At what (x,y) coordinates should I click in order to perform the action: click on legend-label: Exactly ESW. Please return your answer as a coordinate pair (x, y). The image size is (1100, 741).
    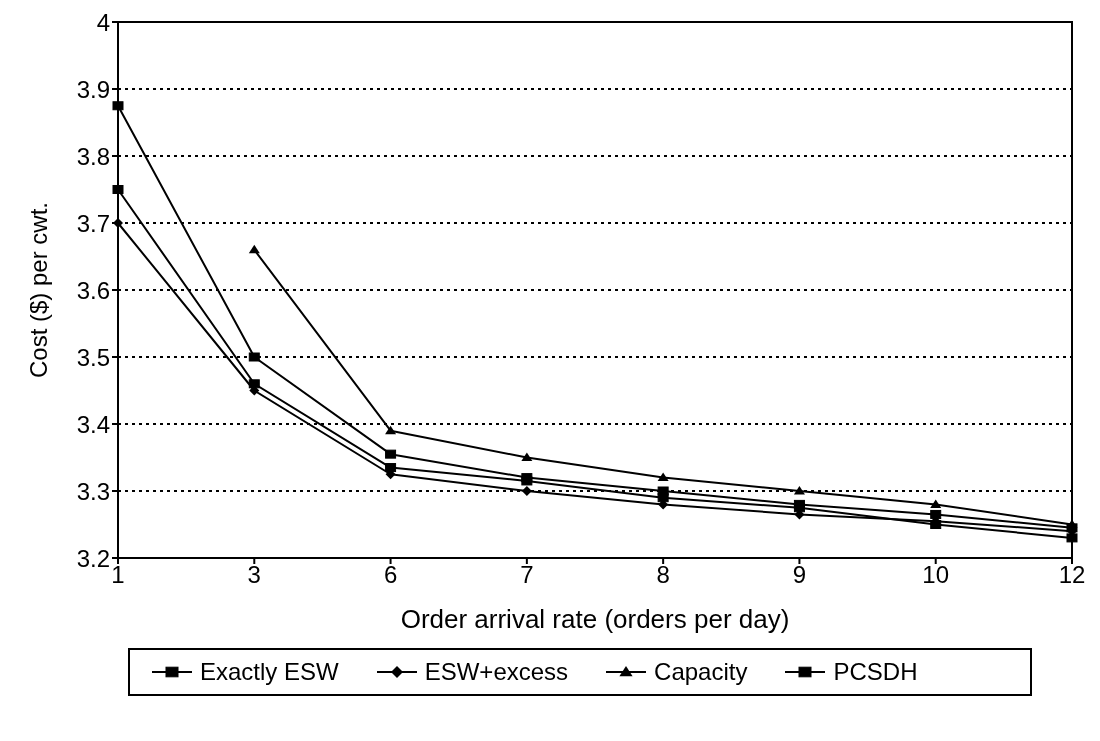
    Looking at the image, I should click on (269, 672).